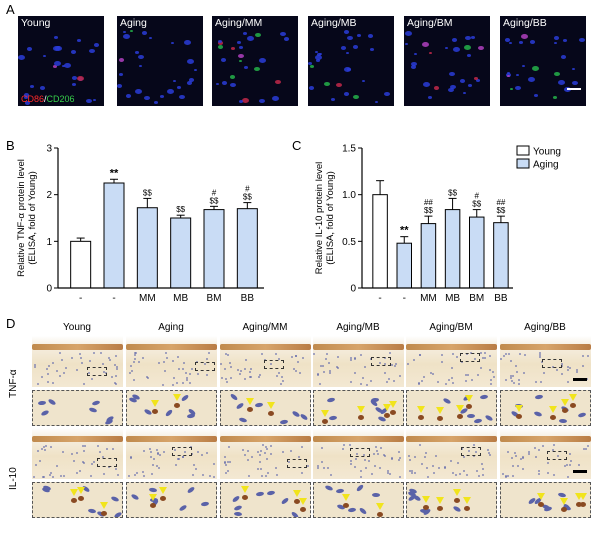  What do you see at coordinates (297, 463) in the screenshot?
I see `zoom-region-box` at bounding box center [297, 463].